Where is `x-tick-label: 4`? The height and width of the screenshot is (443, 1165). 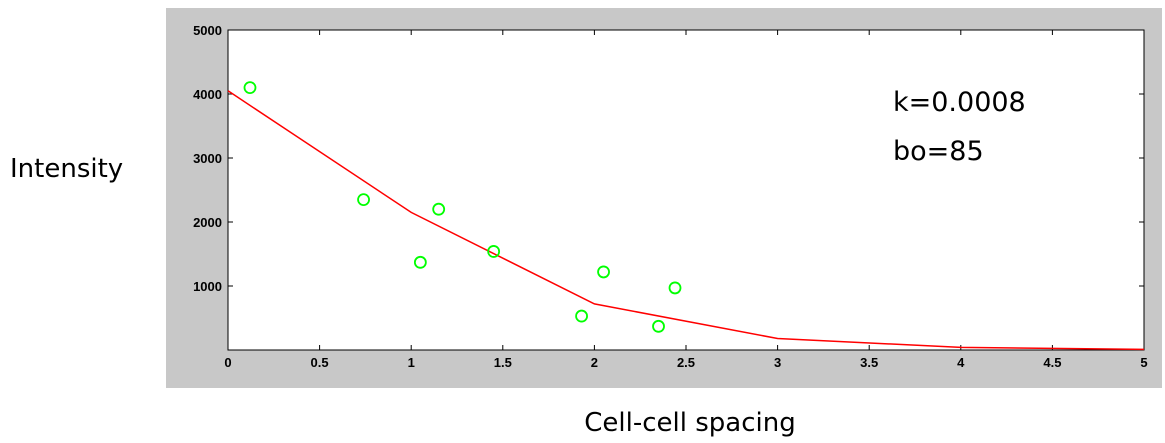
x-tick-label: 4 is located at coordinates (961, 362).